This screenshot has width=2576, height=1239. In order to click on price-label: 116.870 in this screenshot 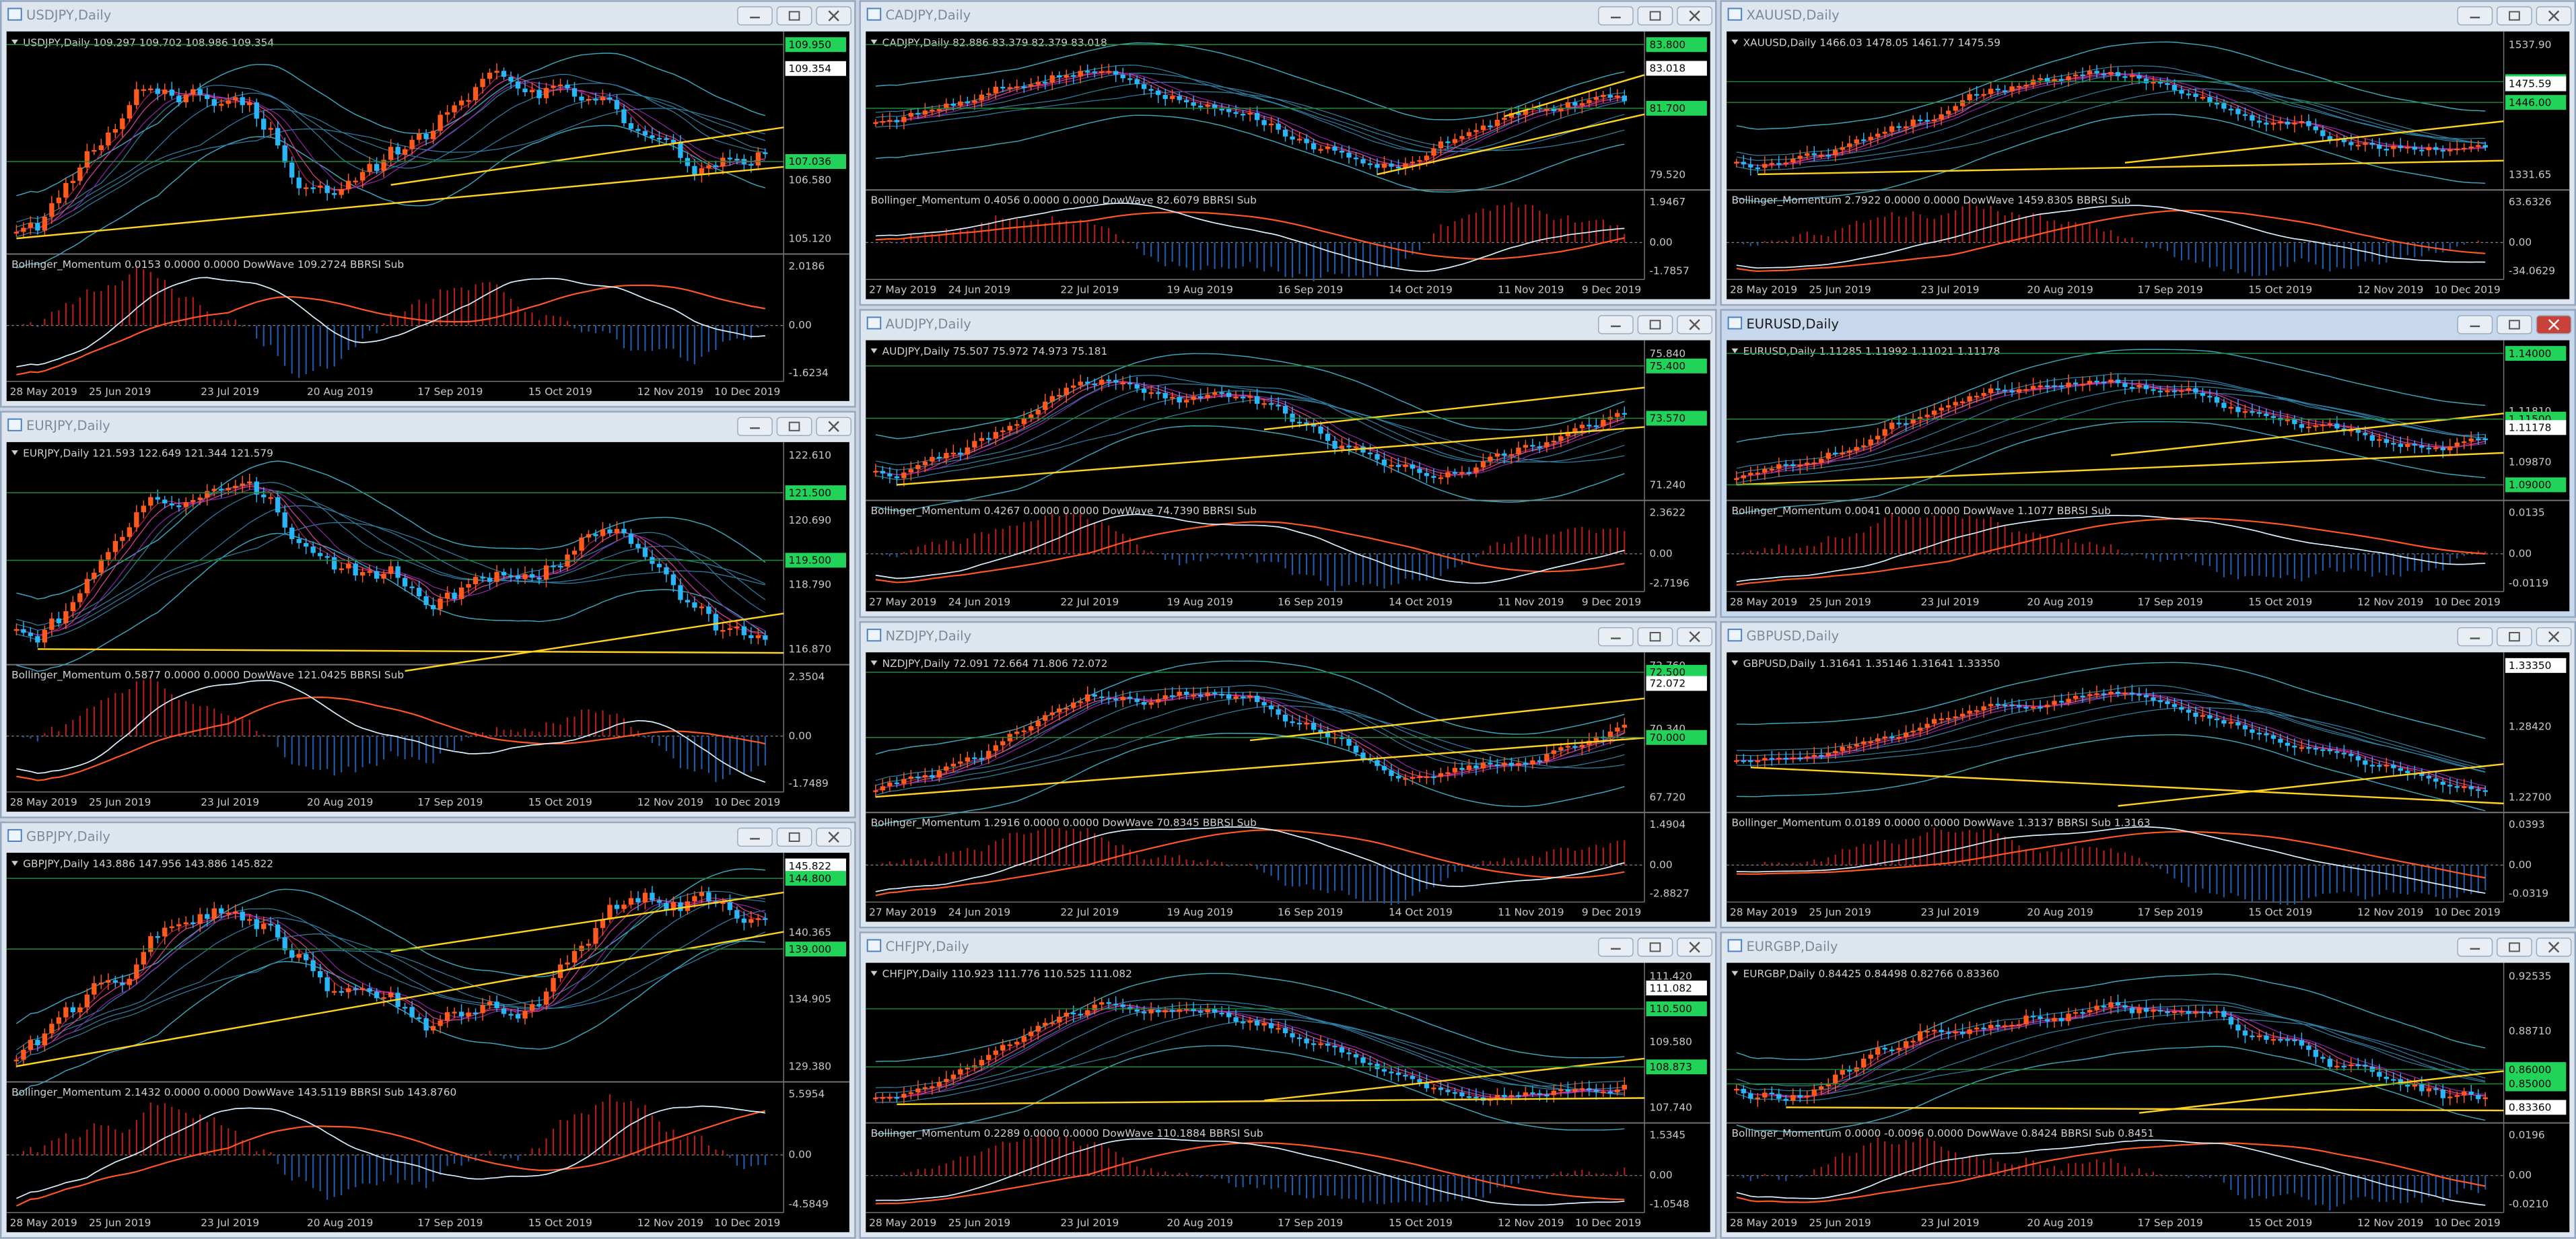, I will do `click(810, 649)`.